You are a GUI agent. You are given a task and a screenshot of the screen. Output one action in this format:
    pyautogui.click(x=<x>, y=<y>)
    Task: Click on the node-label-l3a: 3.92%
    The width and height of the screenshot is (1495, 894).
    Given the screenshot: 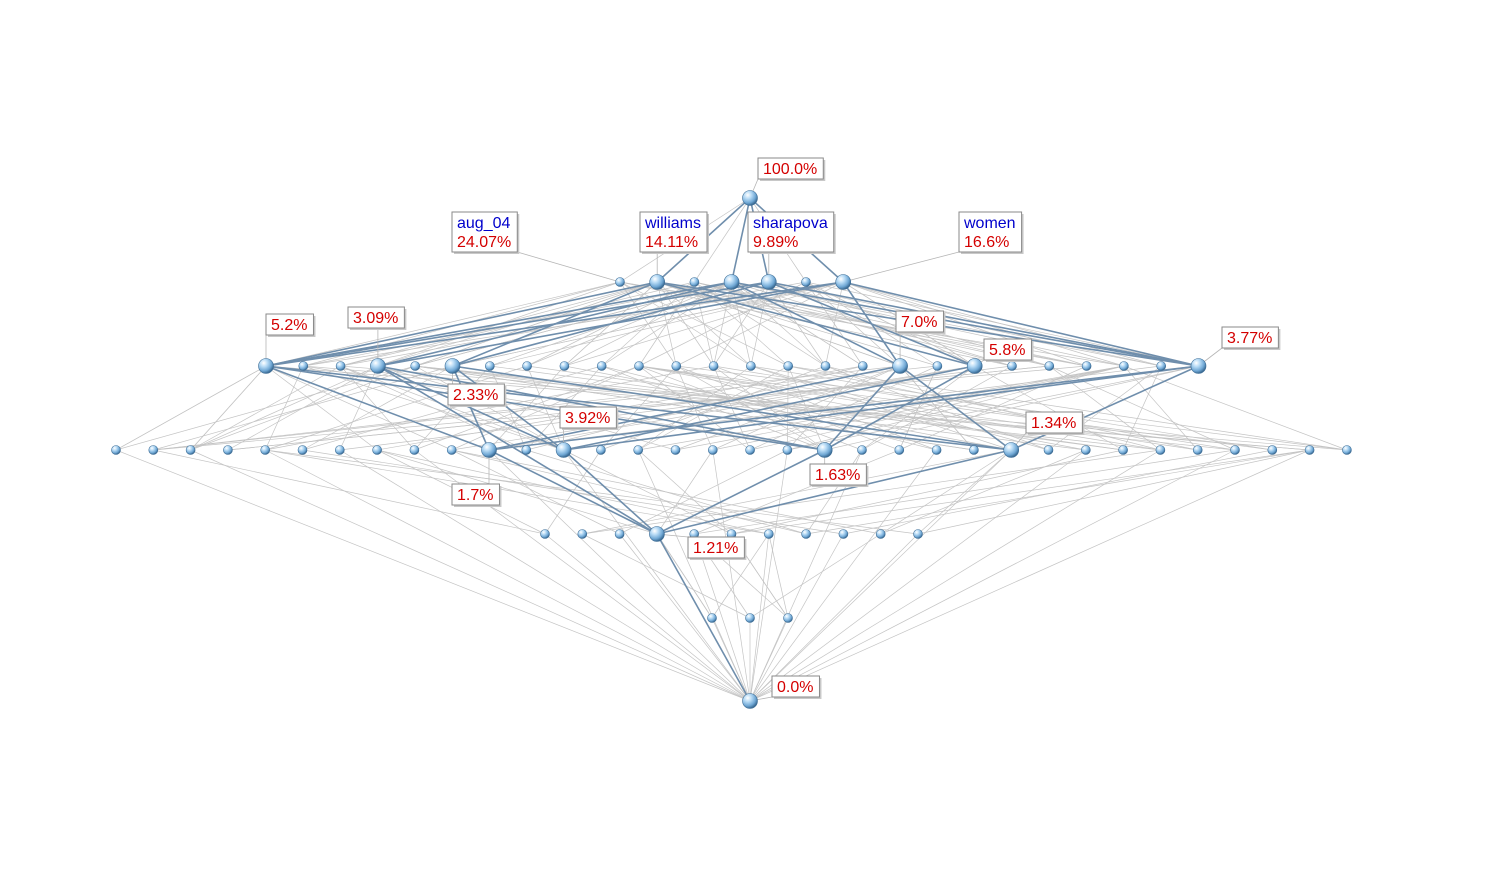 What is the action you would take?
    pyautogui.click(x=589, y=418)
    